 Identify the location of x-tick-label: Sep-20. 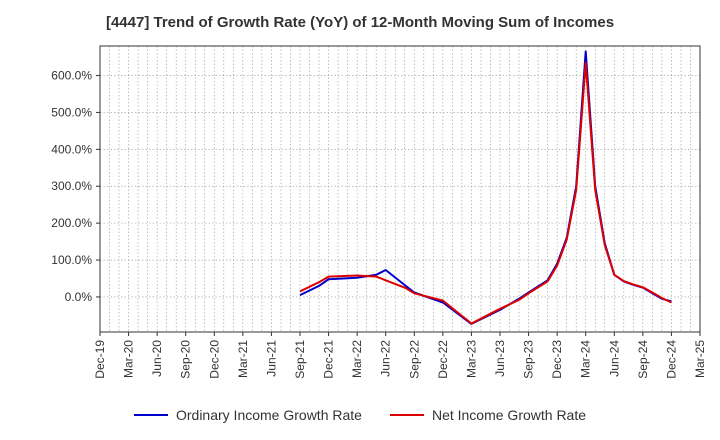
(186, 359).